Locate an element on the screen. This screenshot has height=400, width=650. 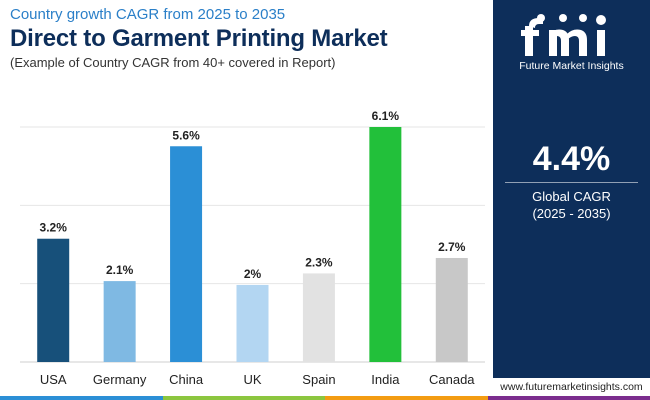
bar-india is located at coordinates (385, 244).